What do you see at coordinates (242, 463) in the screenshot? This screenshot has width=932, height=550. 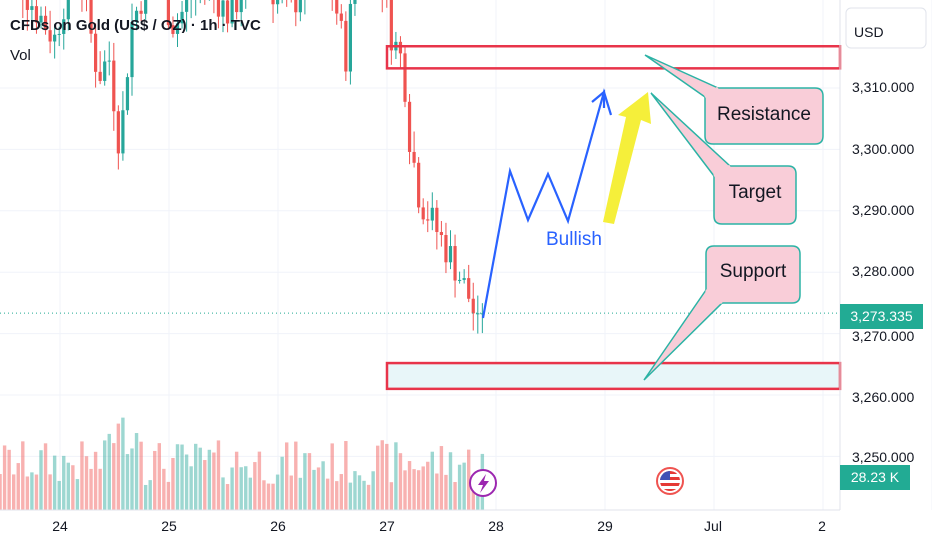 I see `volume-bars` at bounding box center [242, 463].